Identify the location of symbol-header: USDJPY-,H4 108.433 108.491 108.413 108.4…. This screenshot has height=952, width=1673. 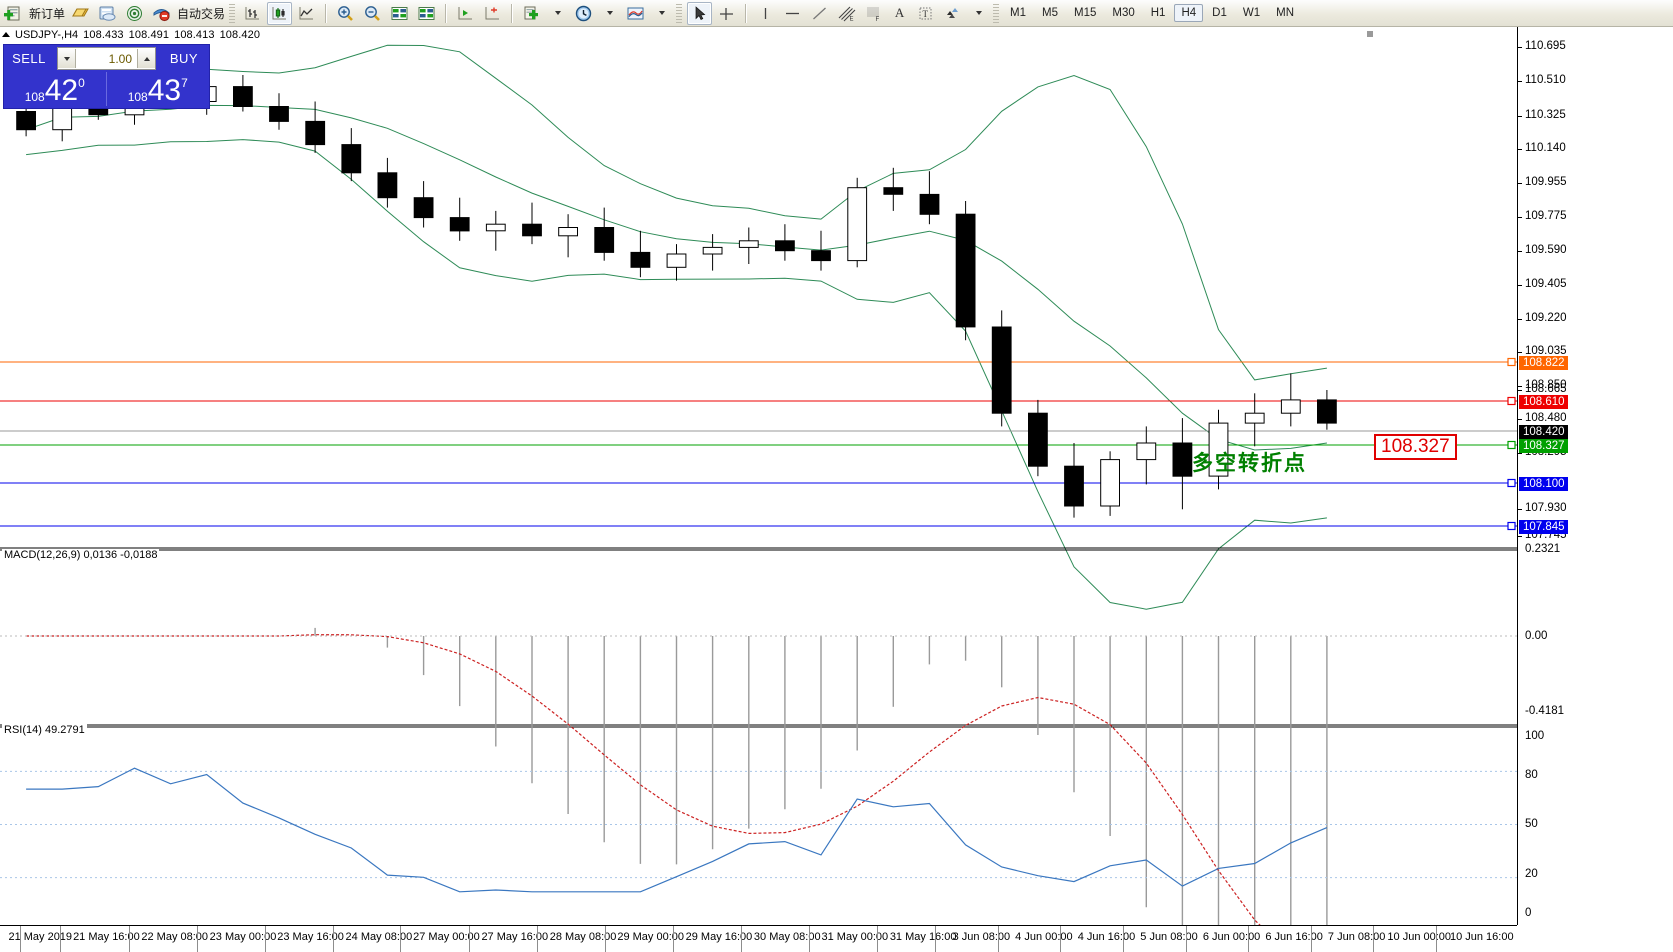
(130, 34).